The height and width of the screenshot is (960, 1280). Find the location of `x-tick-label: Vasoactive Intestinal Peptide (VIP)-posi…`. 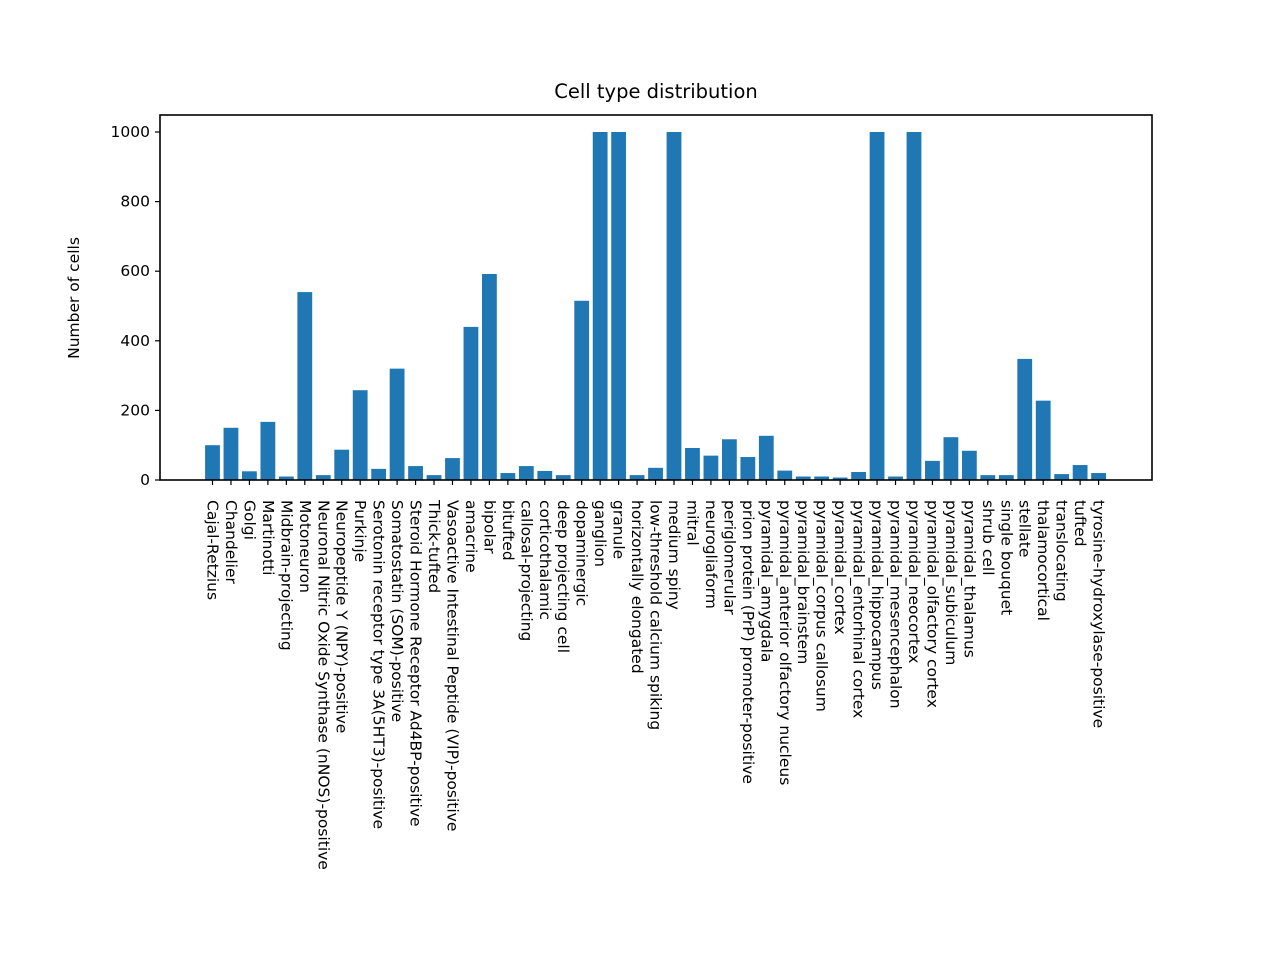

x-tick-label: Vasoactive Intestinal Peptide (VIP)-posi… is located at coordinates (452, 665).